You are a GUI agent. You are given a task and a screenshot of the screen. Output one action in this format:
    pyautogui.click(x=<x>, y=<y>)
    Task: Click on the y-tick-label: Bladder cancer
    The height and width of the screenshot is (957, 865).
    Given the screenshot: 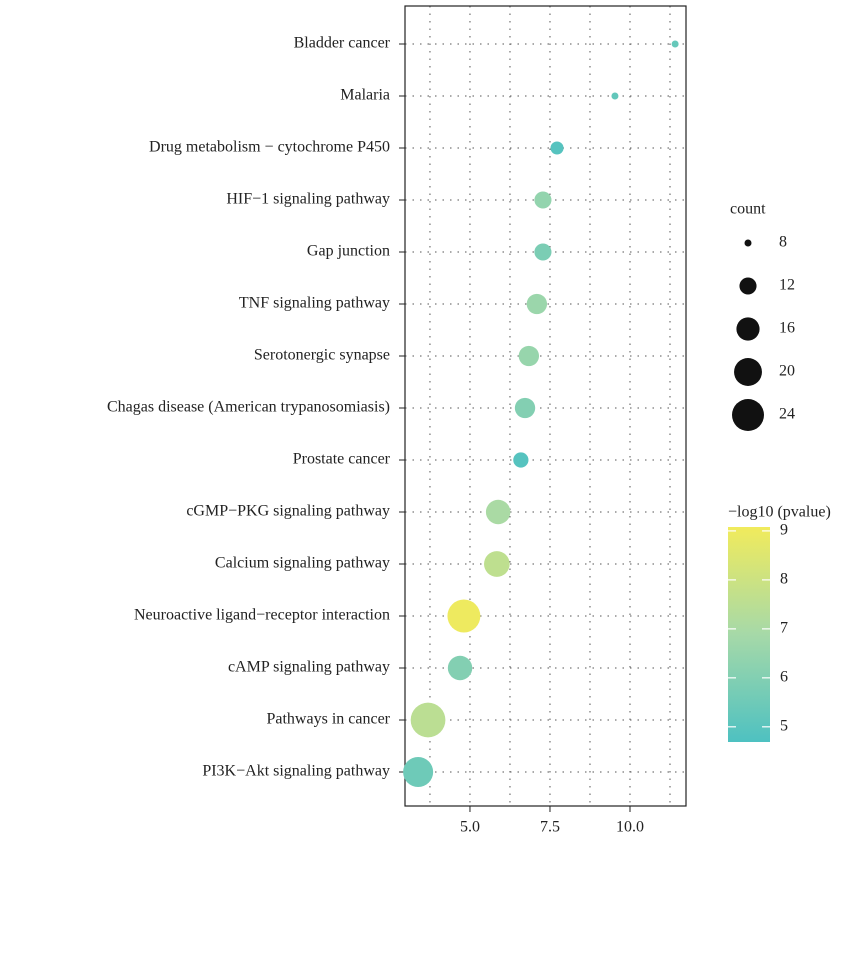 What is the action you would take?
    pyautogui.click(x=342, y=43)
    